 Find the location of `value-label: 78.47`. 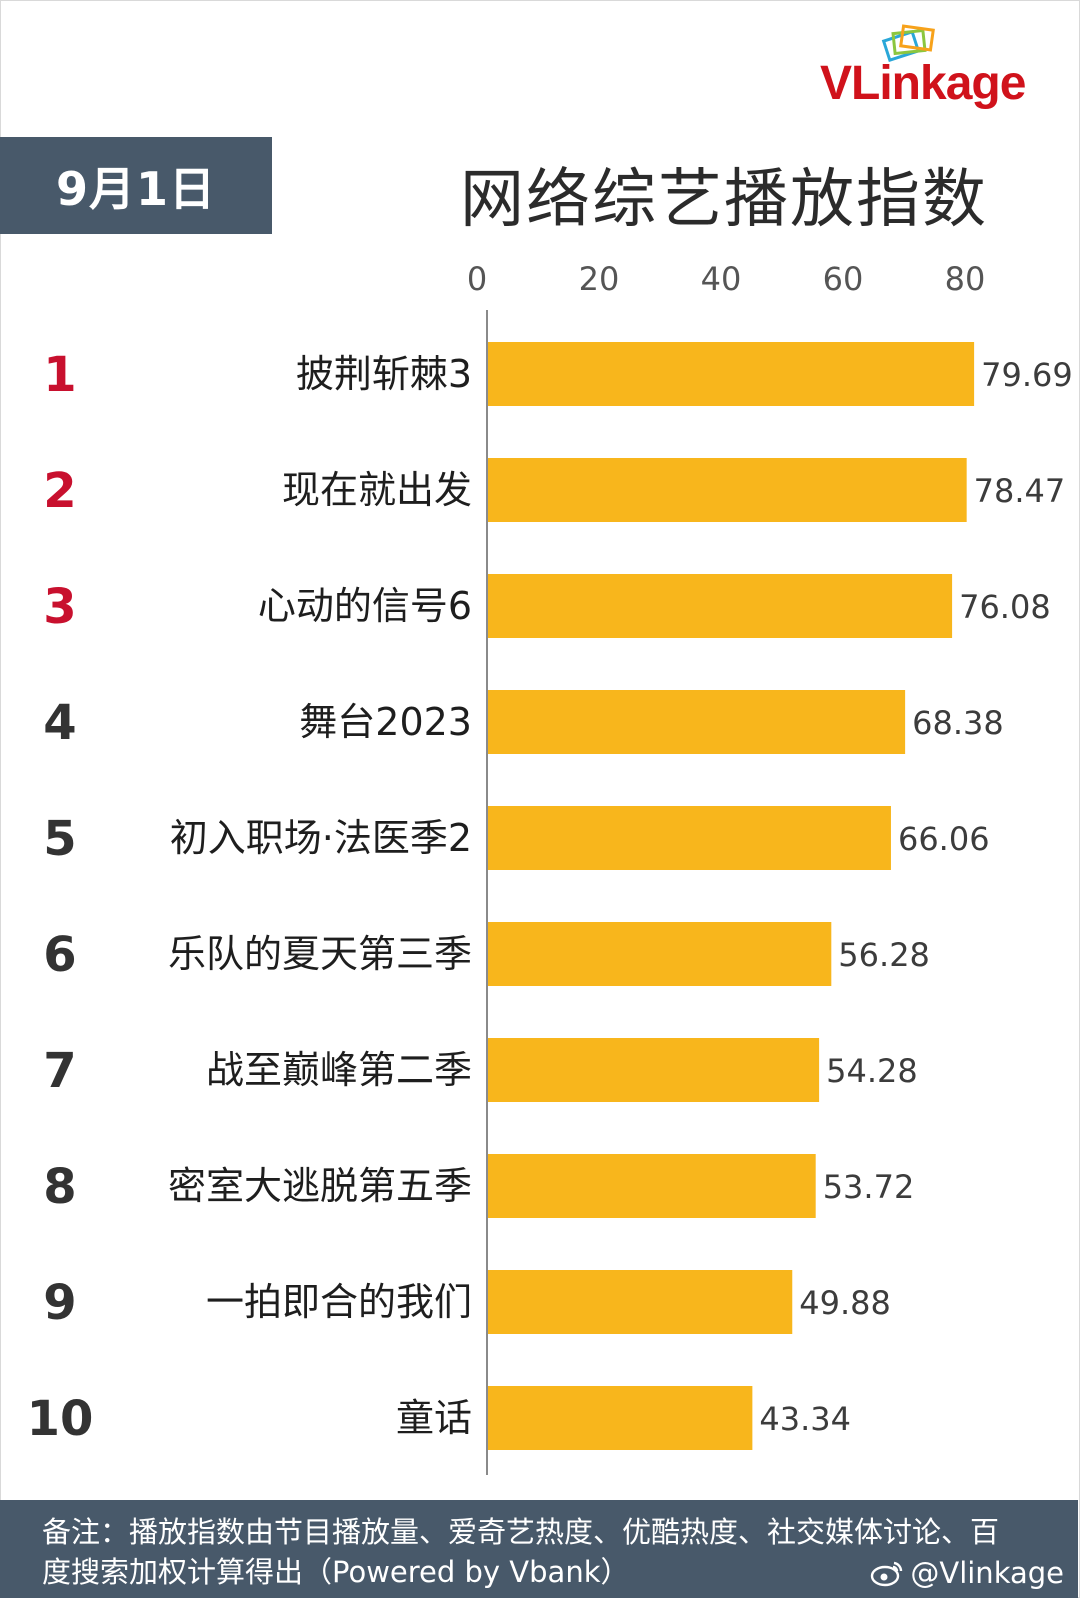

value-label: 78.47 is located at coordinates (1020, 491).